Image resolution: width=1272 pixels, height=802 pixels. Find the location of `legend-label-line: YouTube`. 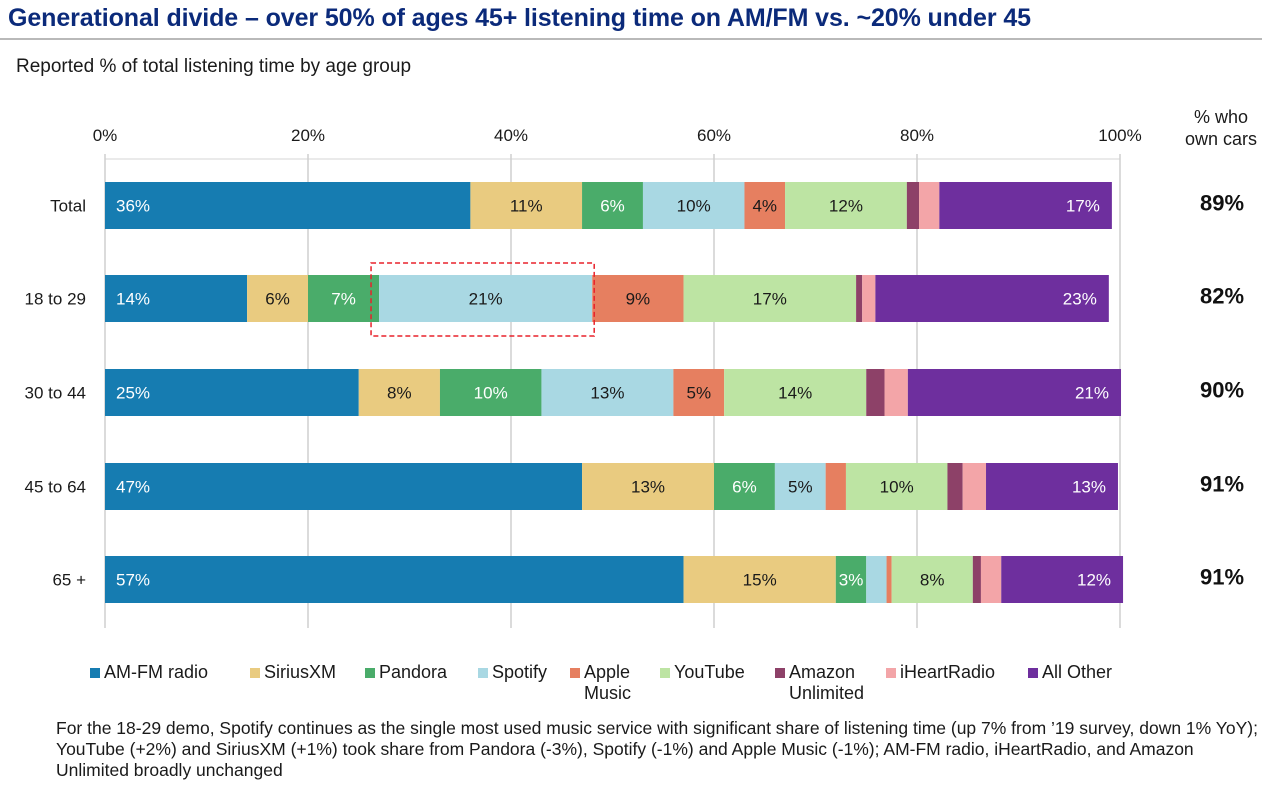

legend-label-line: YouTube is located at coordinates (709, 672).